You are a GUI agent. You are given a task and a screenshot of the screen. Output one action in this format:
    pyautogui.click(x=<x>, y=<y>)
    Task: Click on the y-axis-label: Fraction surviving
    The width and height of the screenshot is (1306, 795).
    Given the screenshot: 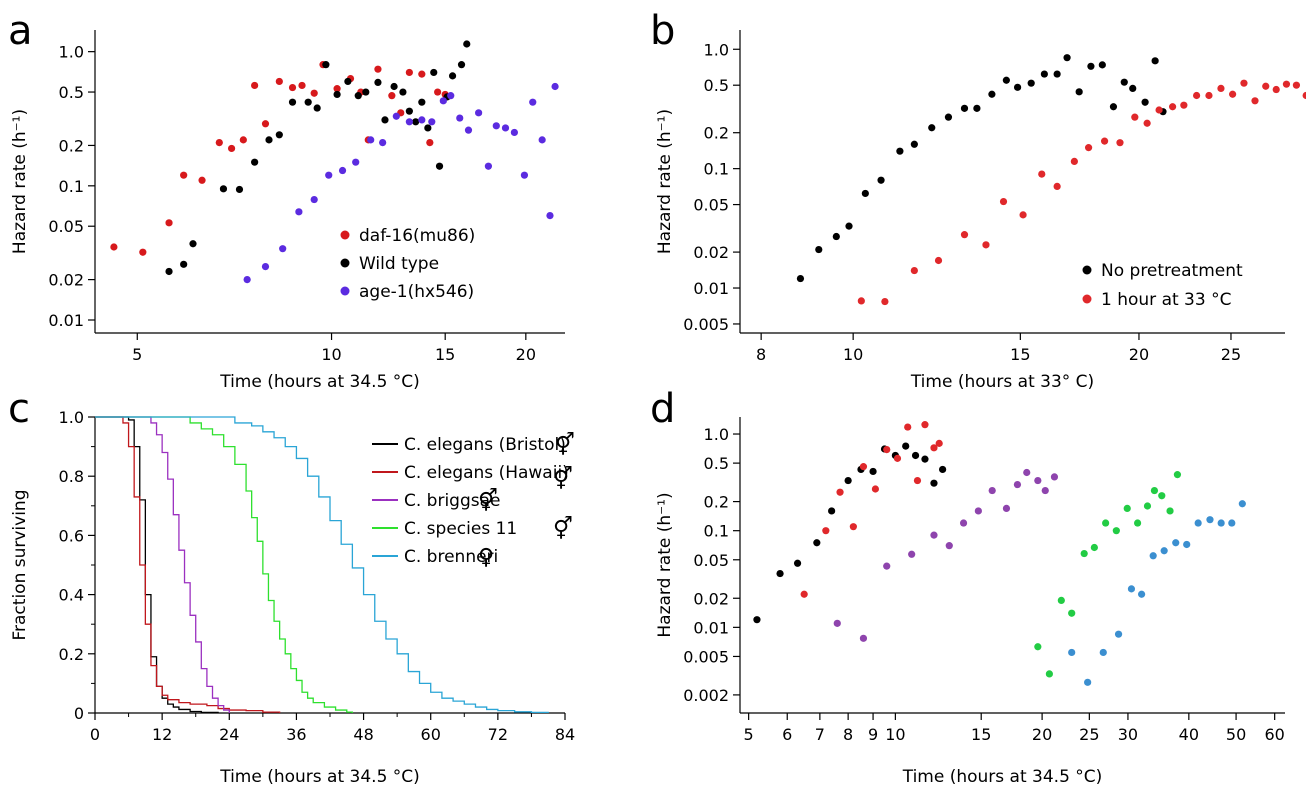 What is the action you would take?
    pyautogui.click(x=20, y=564)
    